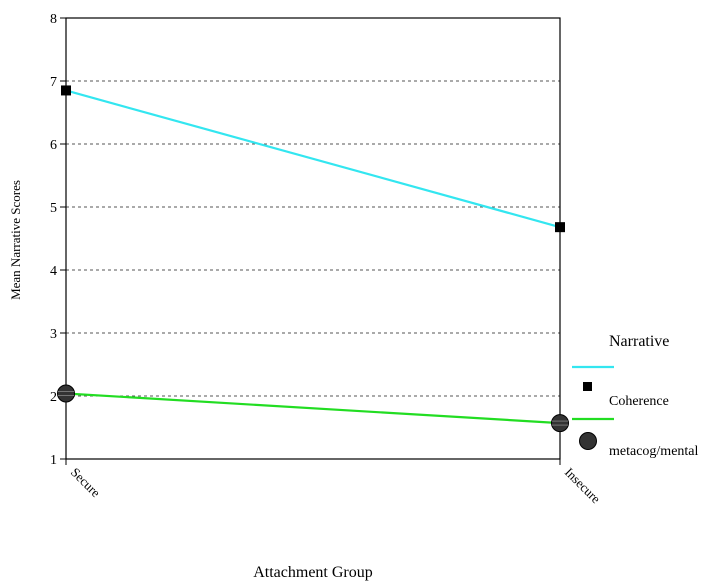 This screenshot has height=585, width=728. What do you see at coordinates (53, 145) in the screenshot?
I see `y-tick-label: 6` at bounding box center [53, 145].